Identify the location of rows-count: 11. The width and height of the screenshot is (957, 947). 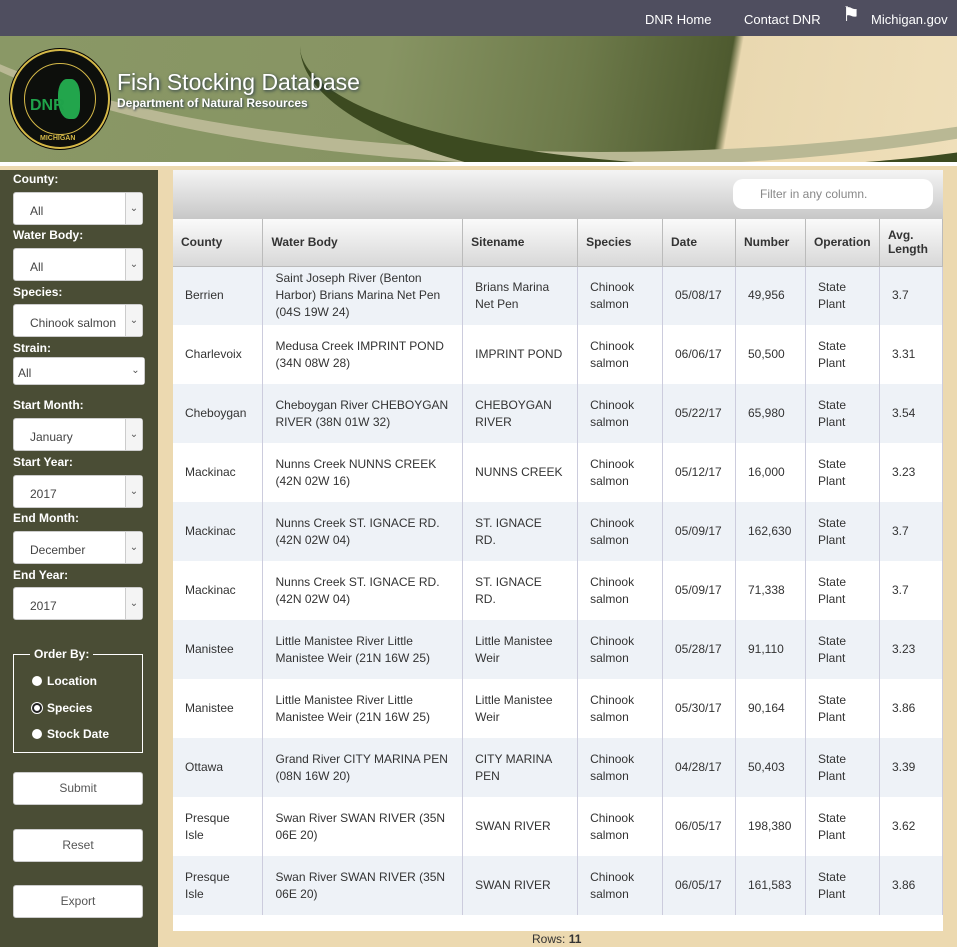
(575, 939).